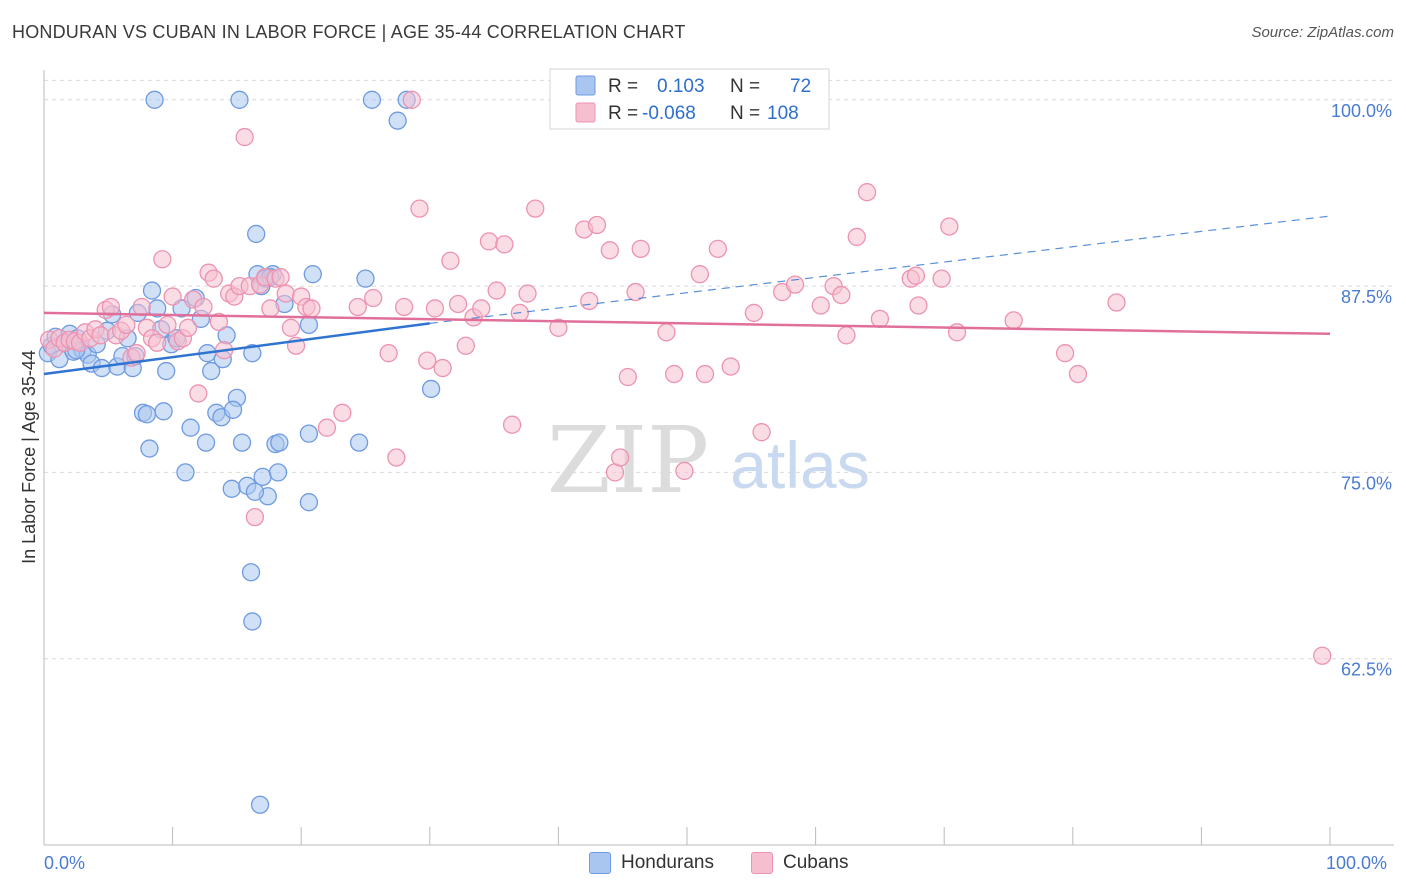 This screenshot has height=892, width=1406. What do you see at coordinates (783, 113) in the screenshot?
I see `legend-n-value-2: 108` at bounding box center [783, 113].